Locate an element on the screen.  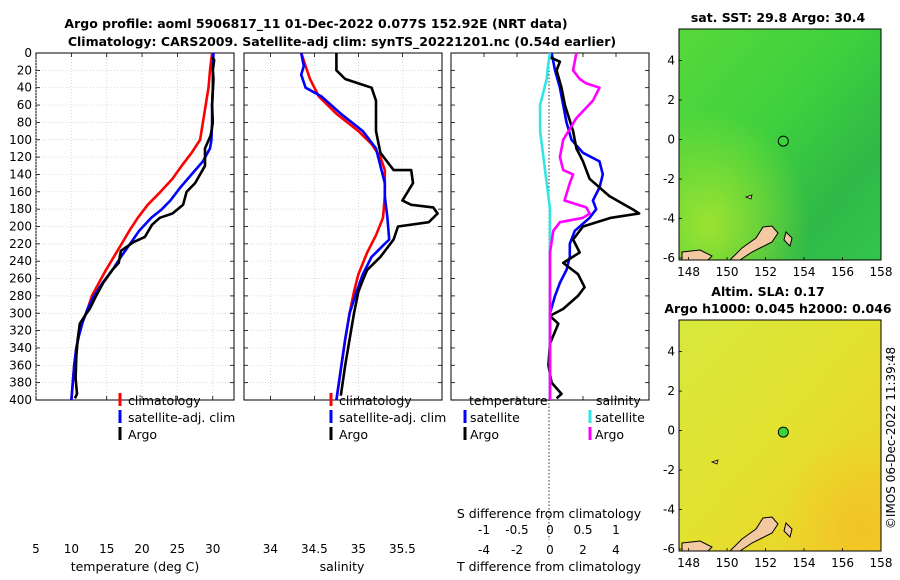
x2-tick-label: -0.5 is located at coordinates (516, 530).